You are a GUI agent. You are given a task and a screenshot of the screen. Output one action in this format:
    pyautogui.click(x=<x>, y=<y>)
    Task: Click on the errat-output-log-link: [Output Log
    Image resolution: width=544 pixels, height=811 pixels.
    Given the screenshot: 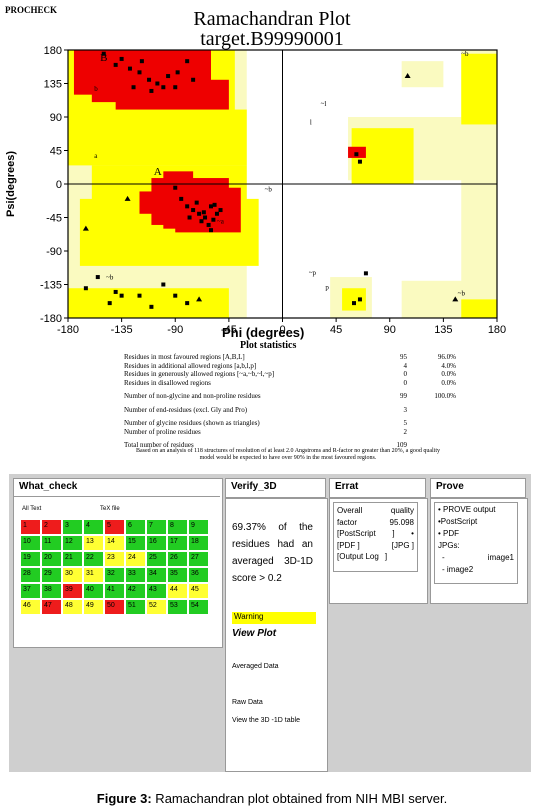 What is the action you would take?
    pyautogui.click(x=358, y=556)
    